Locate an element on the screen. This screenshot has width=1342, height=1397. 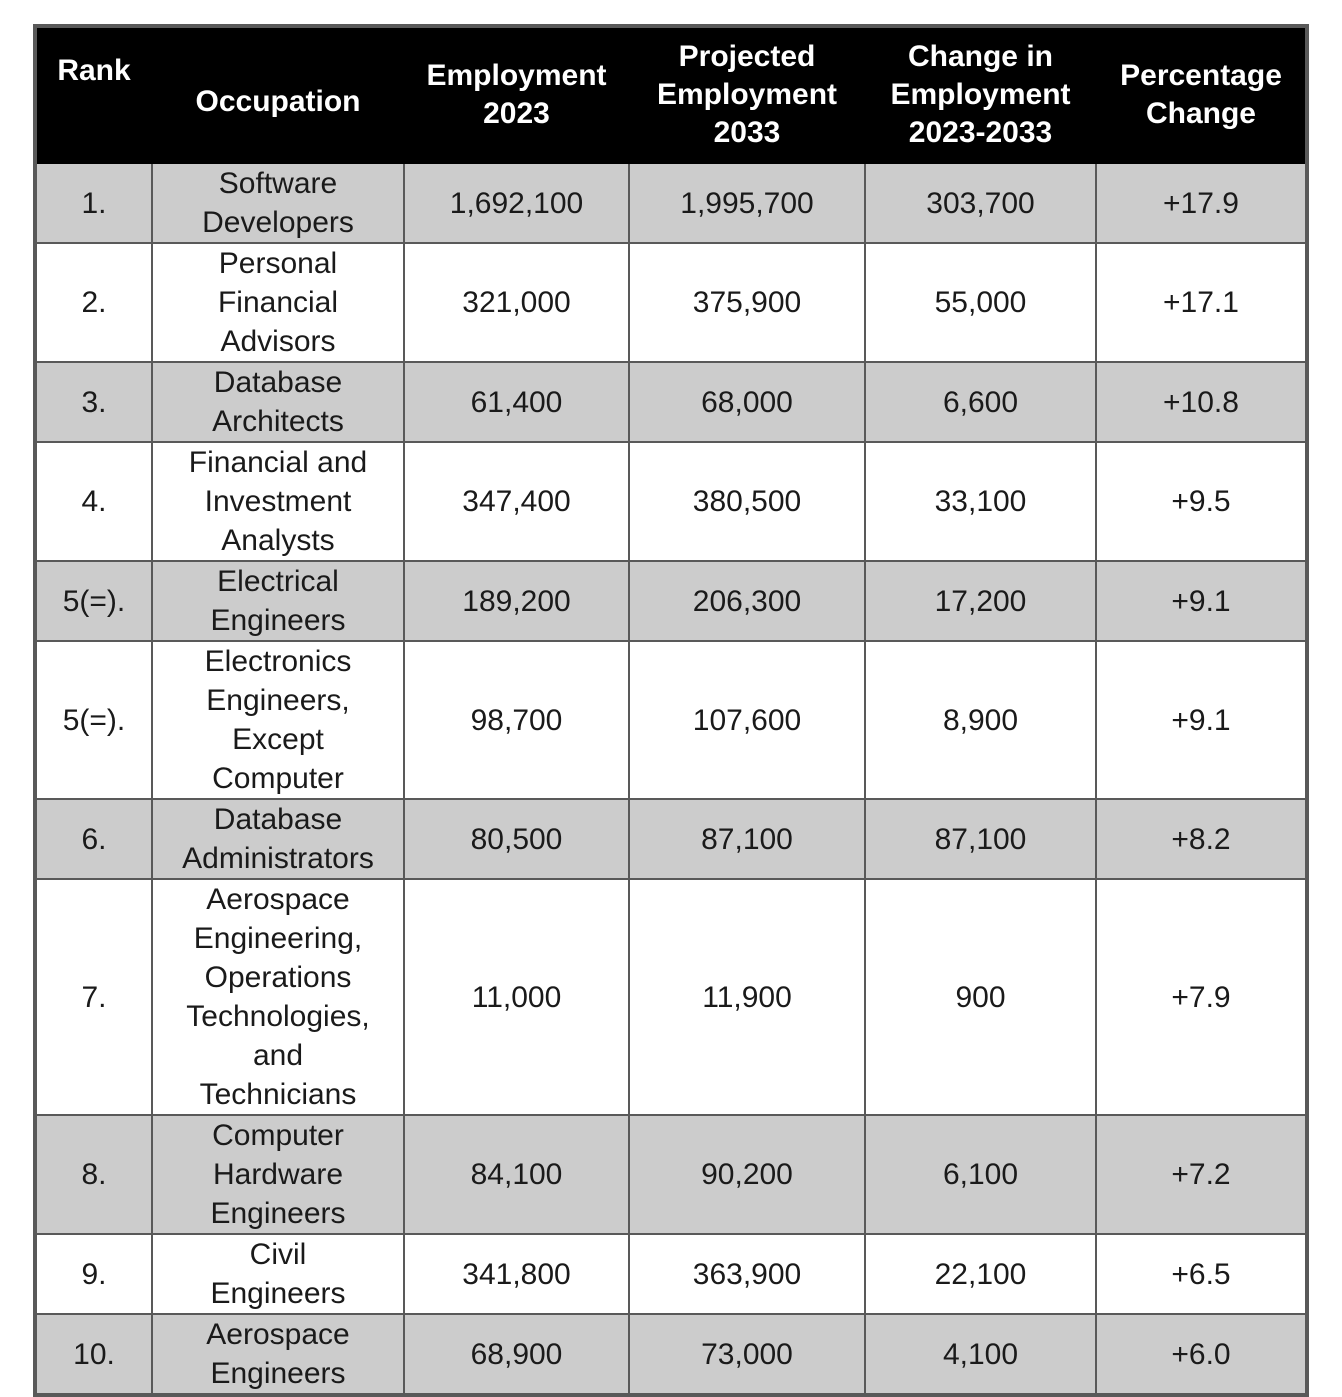
cell-change-2023-2033: 303,700 is located at coordinates (980, 203).